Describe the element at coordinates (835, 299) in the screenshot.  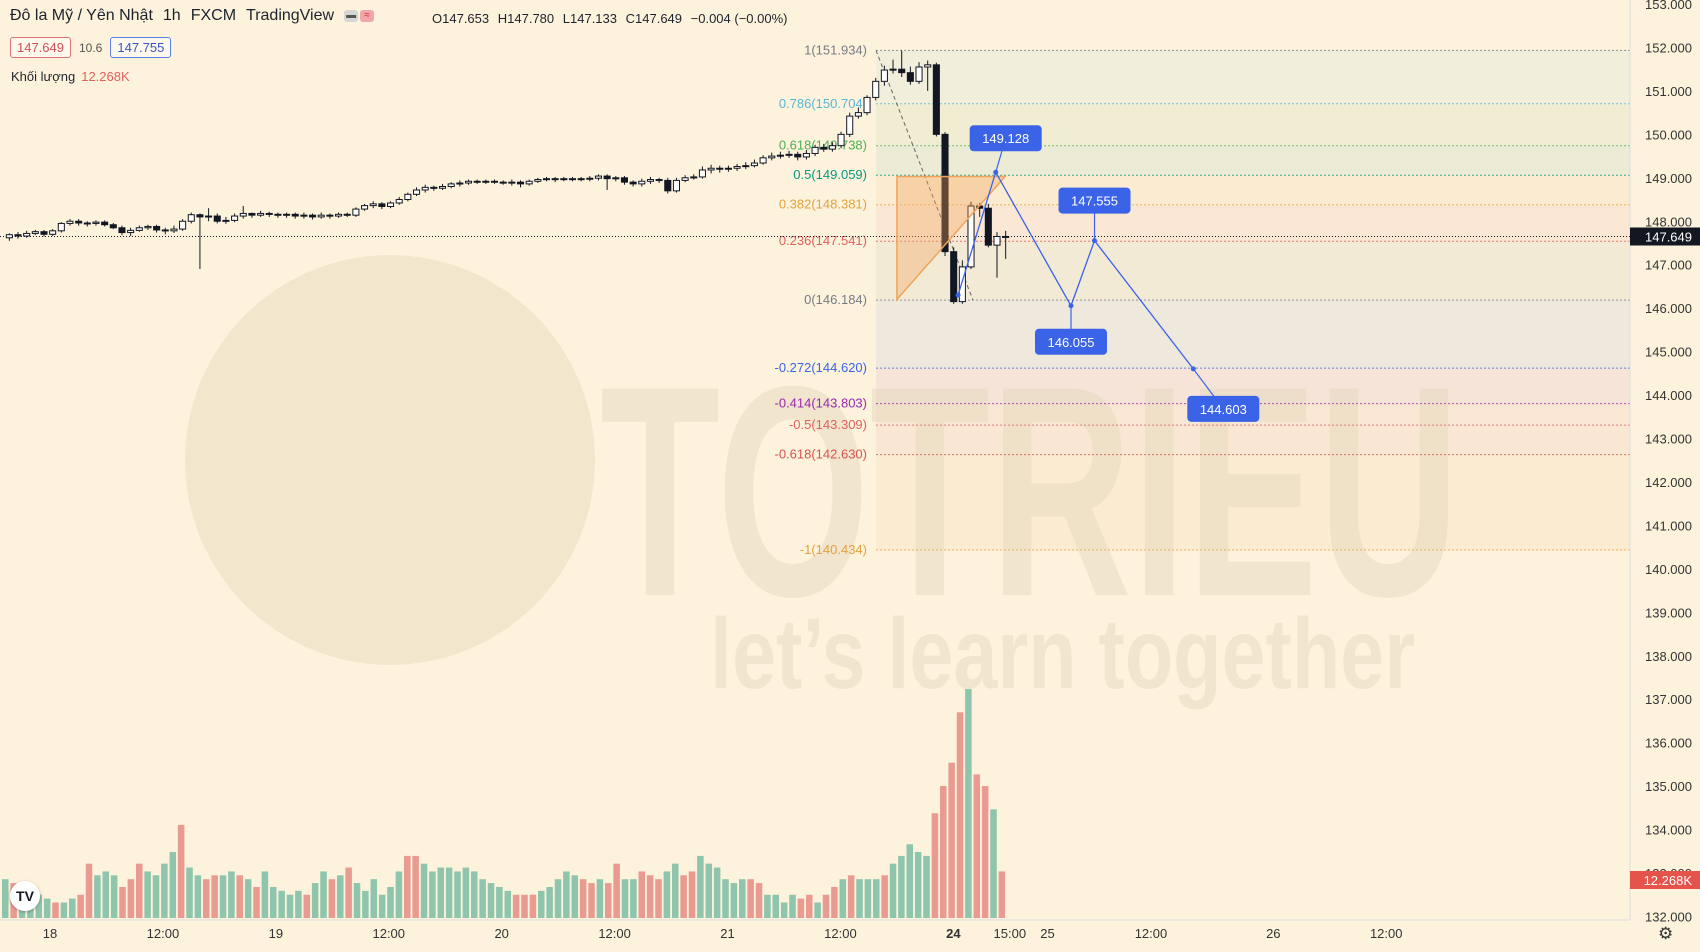
I see `fib-level-label: 0(146.184)` at that location.